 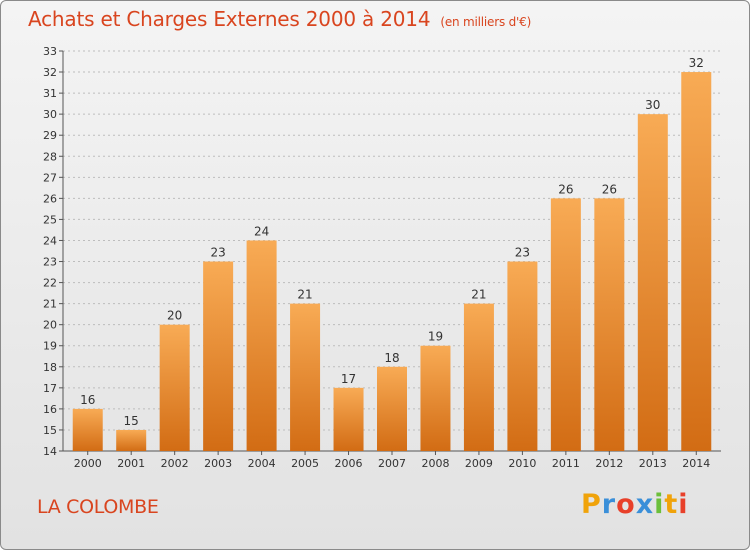 I want to click on y-tick-label: 14, so click(x=50, y=451).